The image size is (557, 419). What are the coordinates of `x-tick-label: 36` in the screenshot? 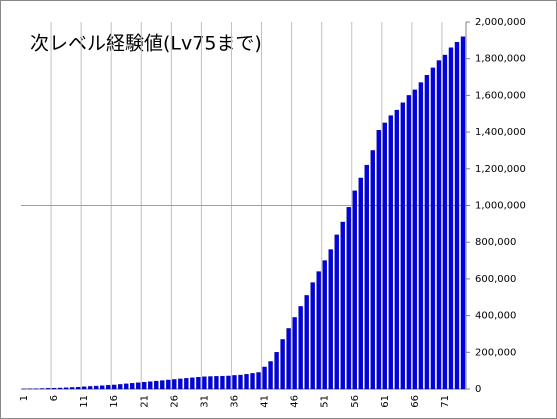 It's located at (234, 401).